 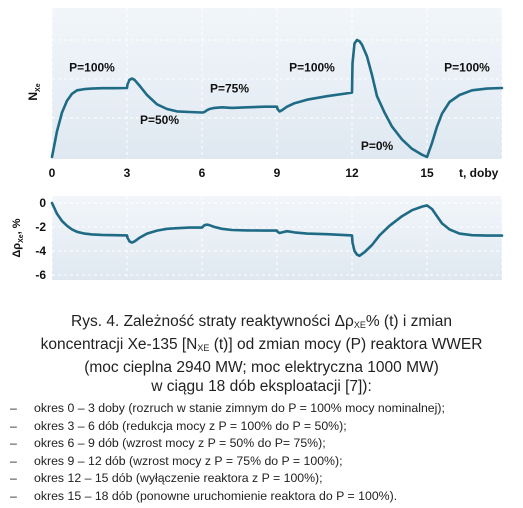 I want to click on reactivity-y-label-sub: Xe, so click(x=21, y=238).